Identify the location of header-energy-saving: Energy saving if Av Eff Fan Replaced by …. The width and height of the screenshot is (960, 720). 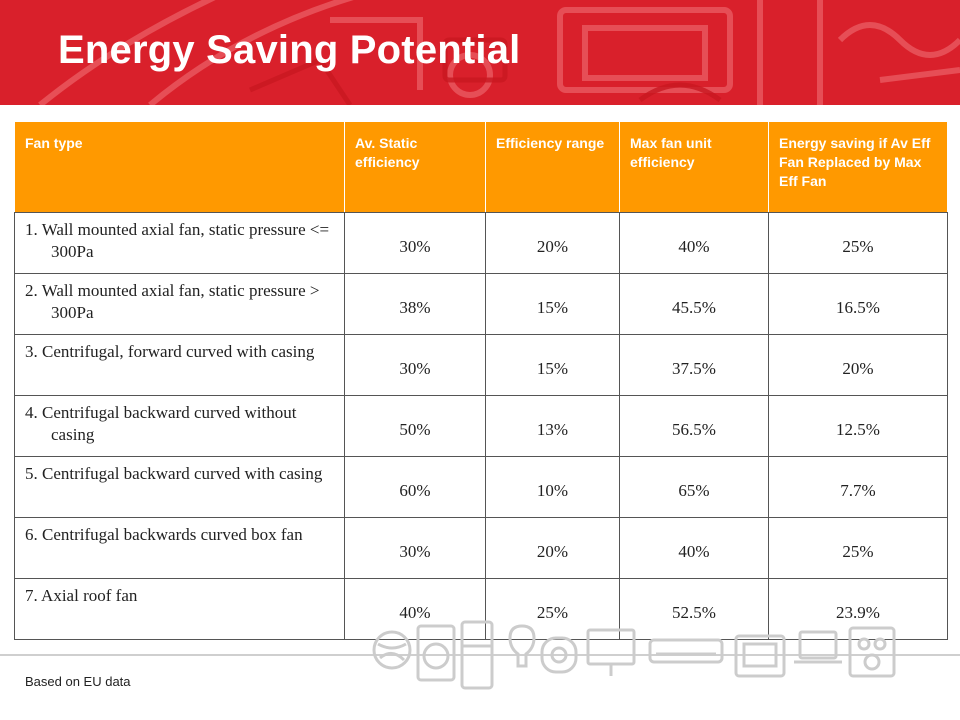
(858, 167).